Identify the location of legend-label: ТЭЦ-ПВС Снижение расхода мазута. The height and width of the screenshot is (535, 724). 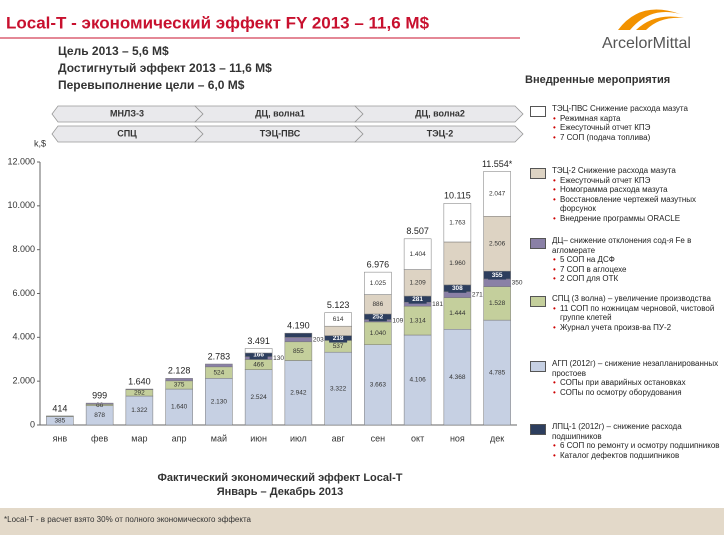
(620, 108).